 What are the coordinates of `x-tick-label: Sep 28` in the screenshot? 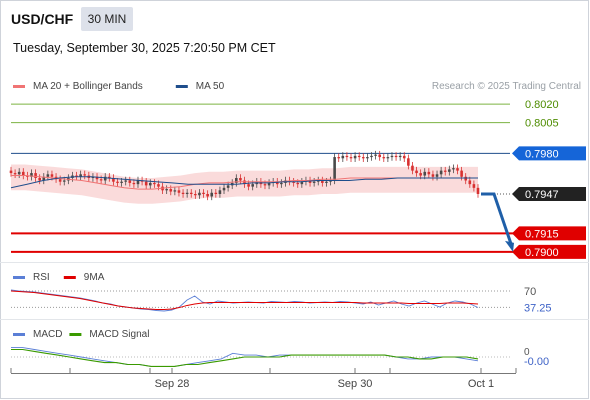 It's located at (172, 384).